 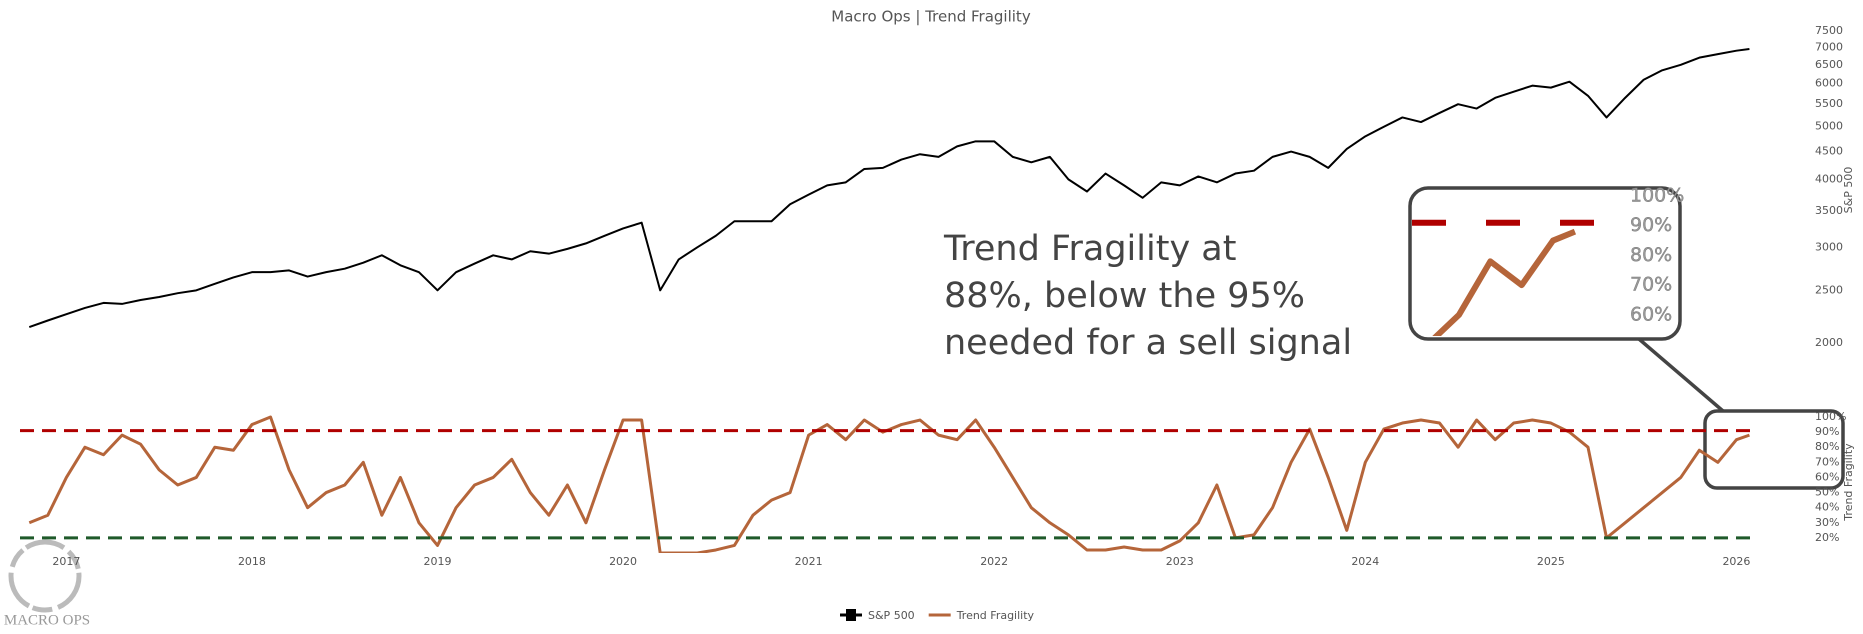 I want to click on chart-title: Macro Ops | Trend Fragility, so click(x=931, y=17).